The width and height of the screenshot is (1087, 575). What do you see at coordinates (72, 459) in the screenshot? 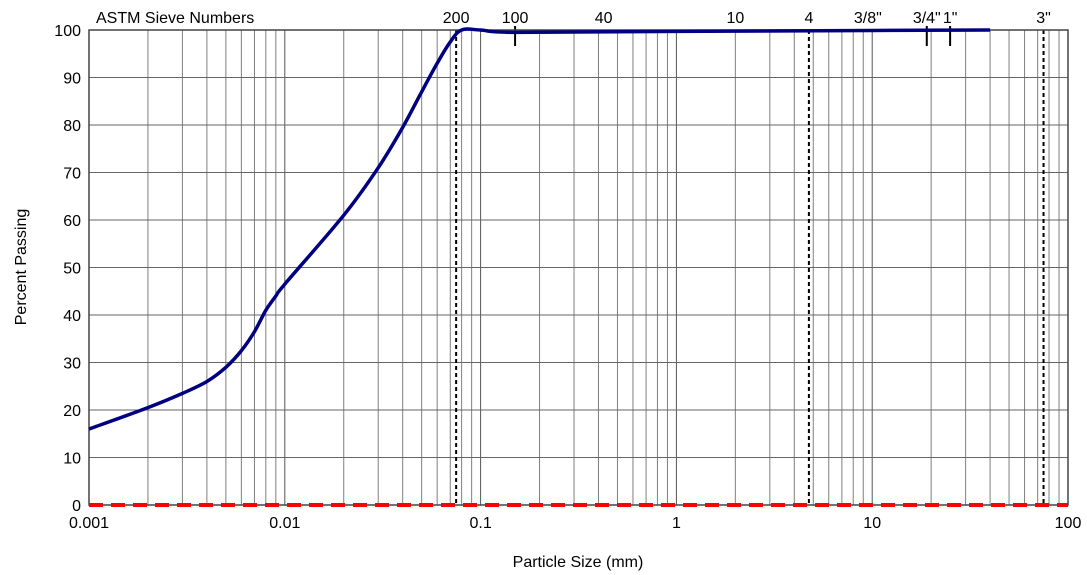
I see `y-tick-label: 10` at bounding box center [72, 459].